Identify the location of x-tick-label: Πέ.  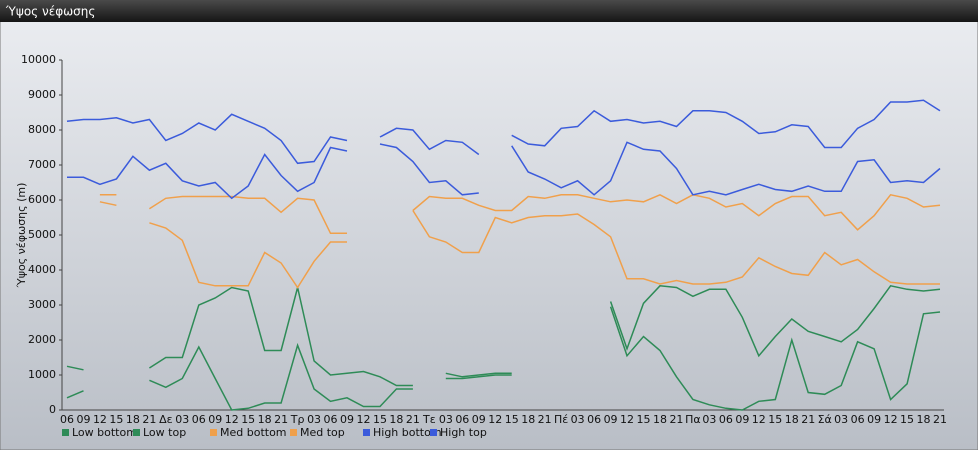
(561, 419).